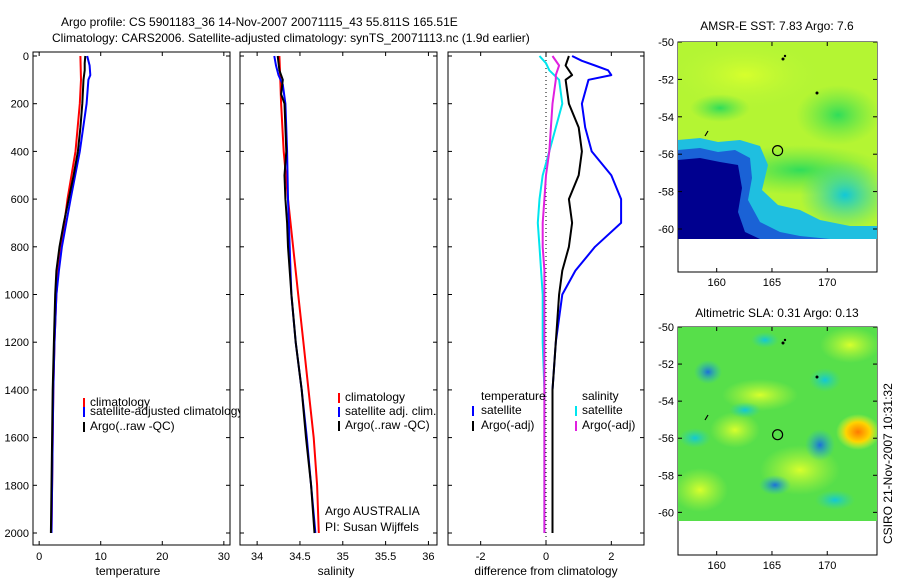 The width and height of the screenshot is (900, 580). What do you see at coordinates (719, 198) in the screenshot?
I see `sst-cold-water` at bounding box center [719, 198].